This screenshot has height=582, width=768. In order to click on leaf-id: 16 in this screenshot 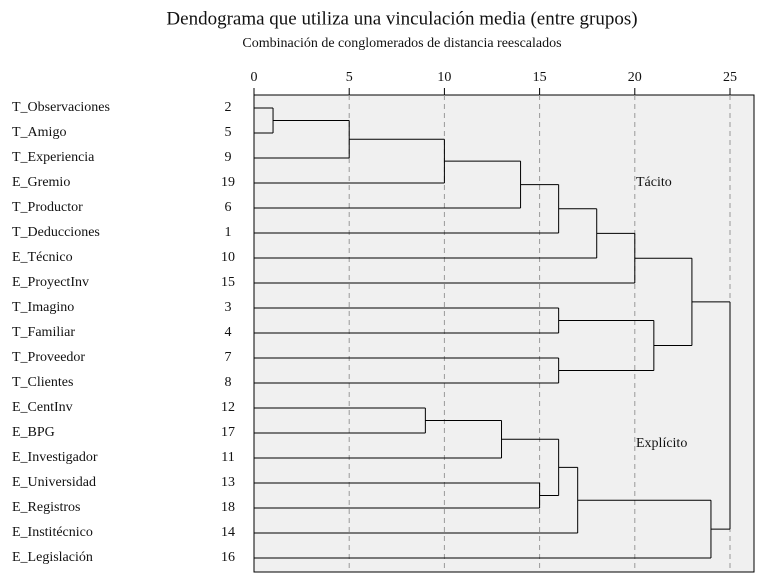, I will do `click(228, 557)`.